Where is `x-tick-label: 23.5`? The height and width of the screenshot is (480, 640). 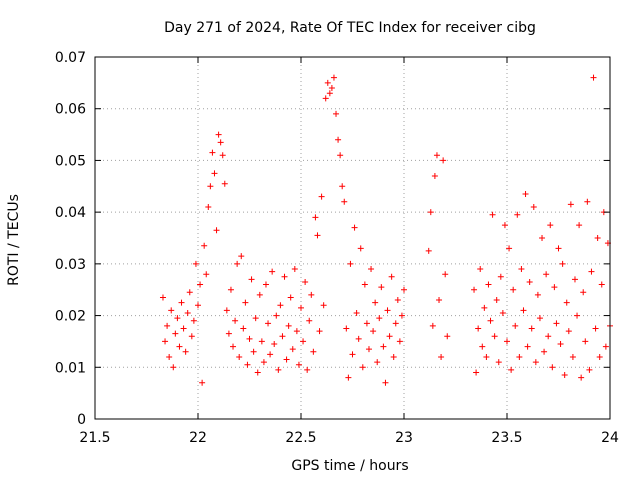
x-tick-label: 23.5 is located at coordinates (506, 438).